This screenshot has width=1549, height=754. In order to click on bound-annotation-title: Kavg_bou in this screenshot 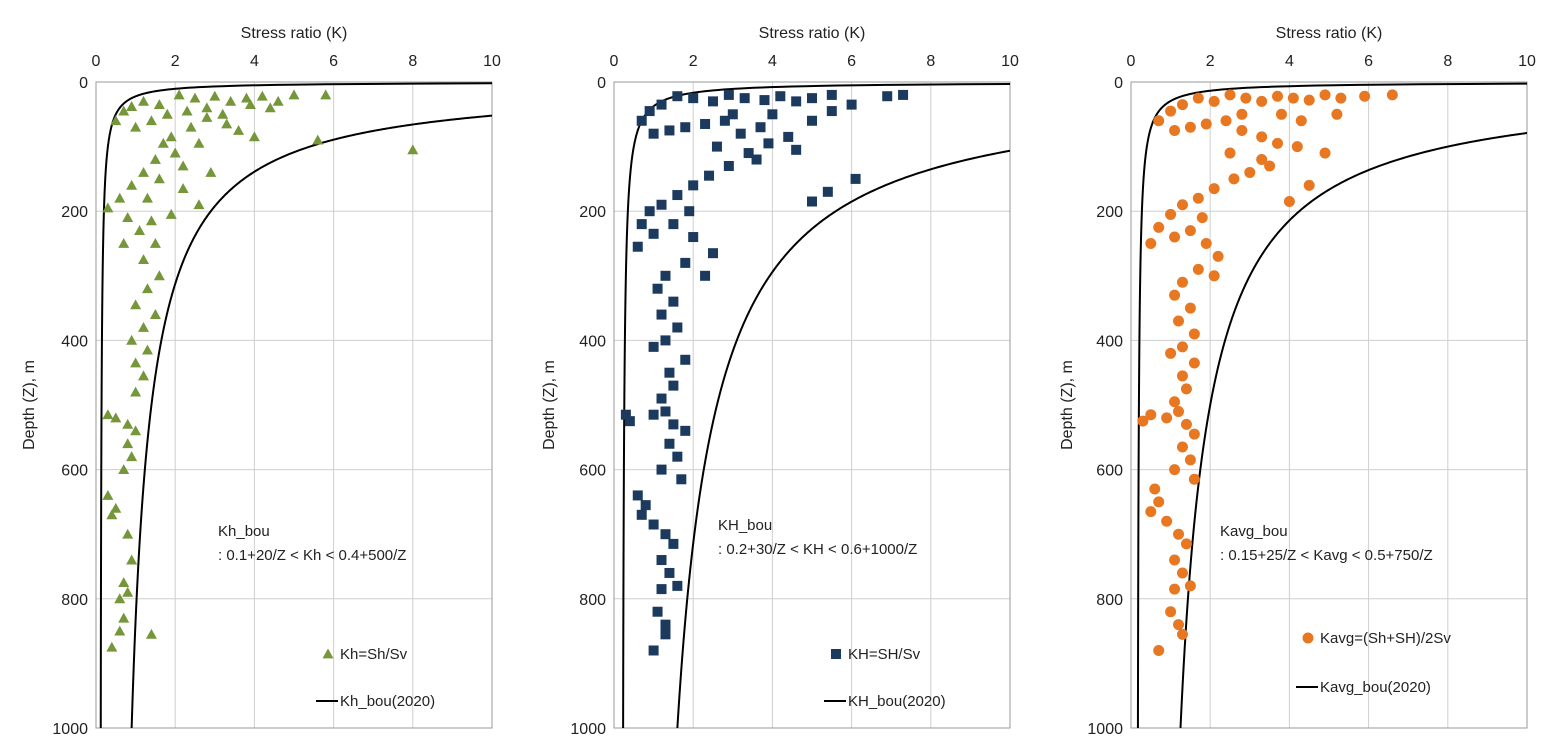, I will do `click(1254, 531)`.